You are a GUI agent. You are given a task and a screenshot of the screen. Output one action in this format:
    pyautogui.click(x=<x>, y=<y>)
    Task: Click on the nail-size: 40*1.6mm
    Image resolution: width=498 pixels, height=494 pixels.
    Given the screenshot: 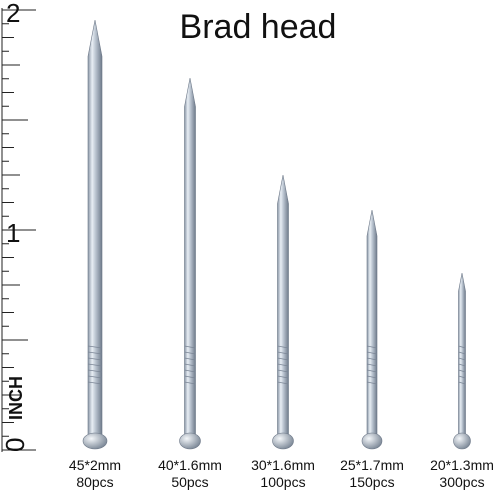 What is the action you would take?
    pyautogui.click(x=190, y=465)
    